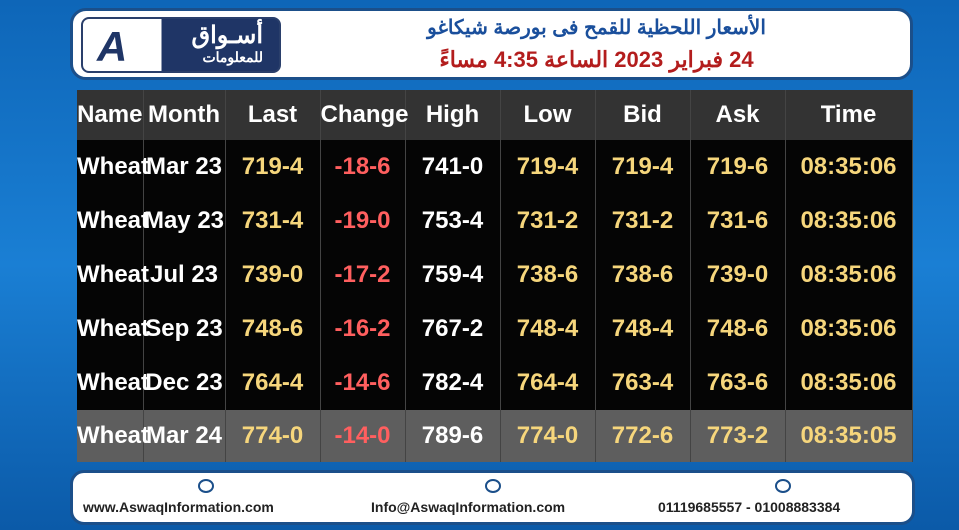 The height and width of the screenshot is (530, 959). What do you see at coordinates (738, 167) in the screenshot?
I see `cell: 719-6` at bounding box center [738, 167].